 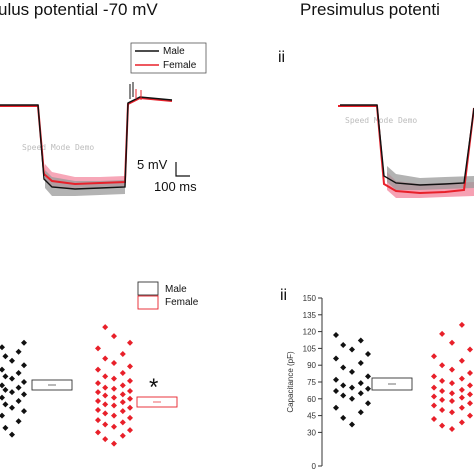 What do you see at coordinates (311, 432) in the screenshot?
I see `capacitance-tick-label: 30` at bounding box center [311, 432].